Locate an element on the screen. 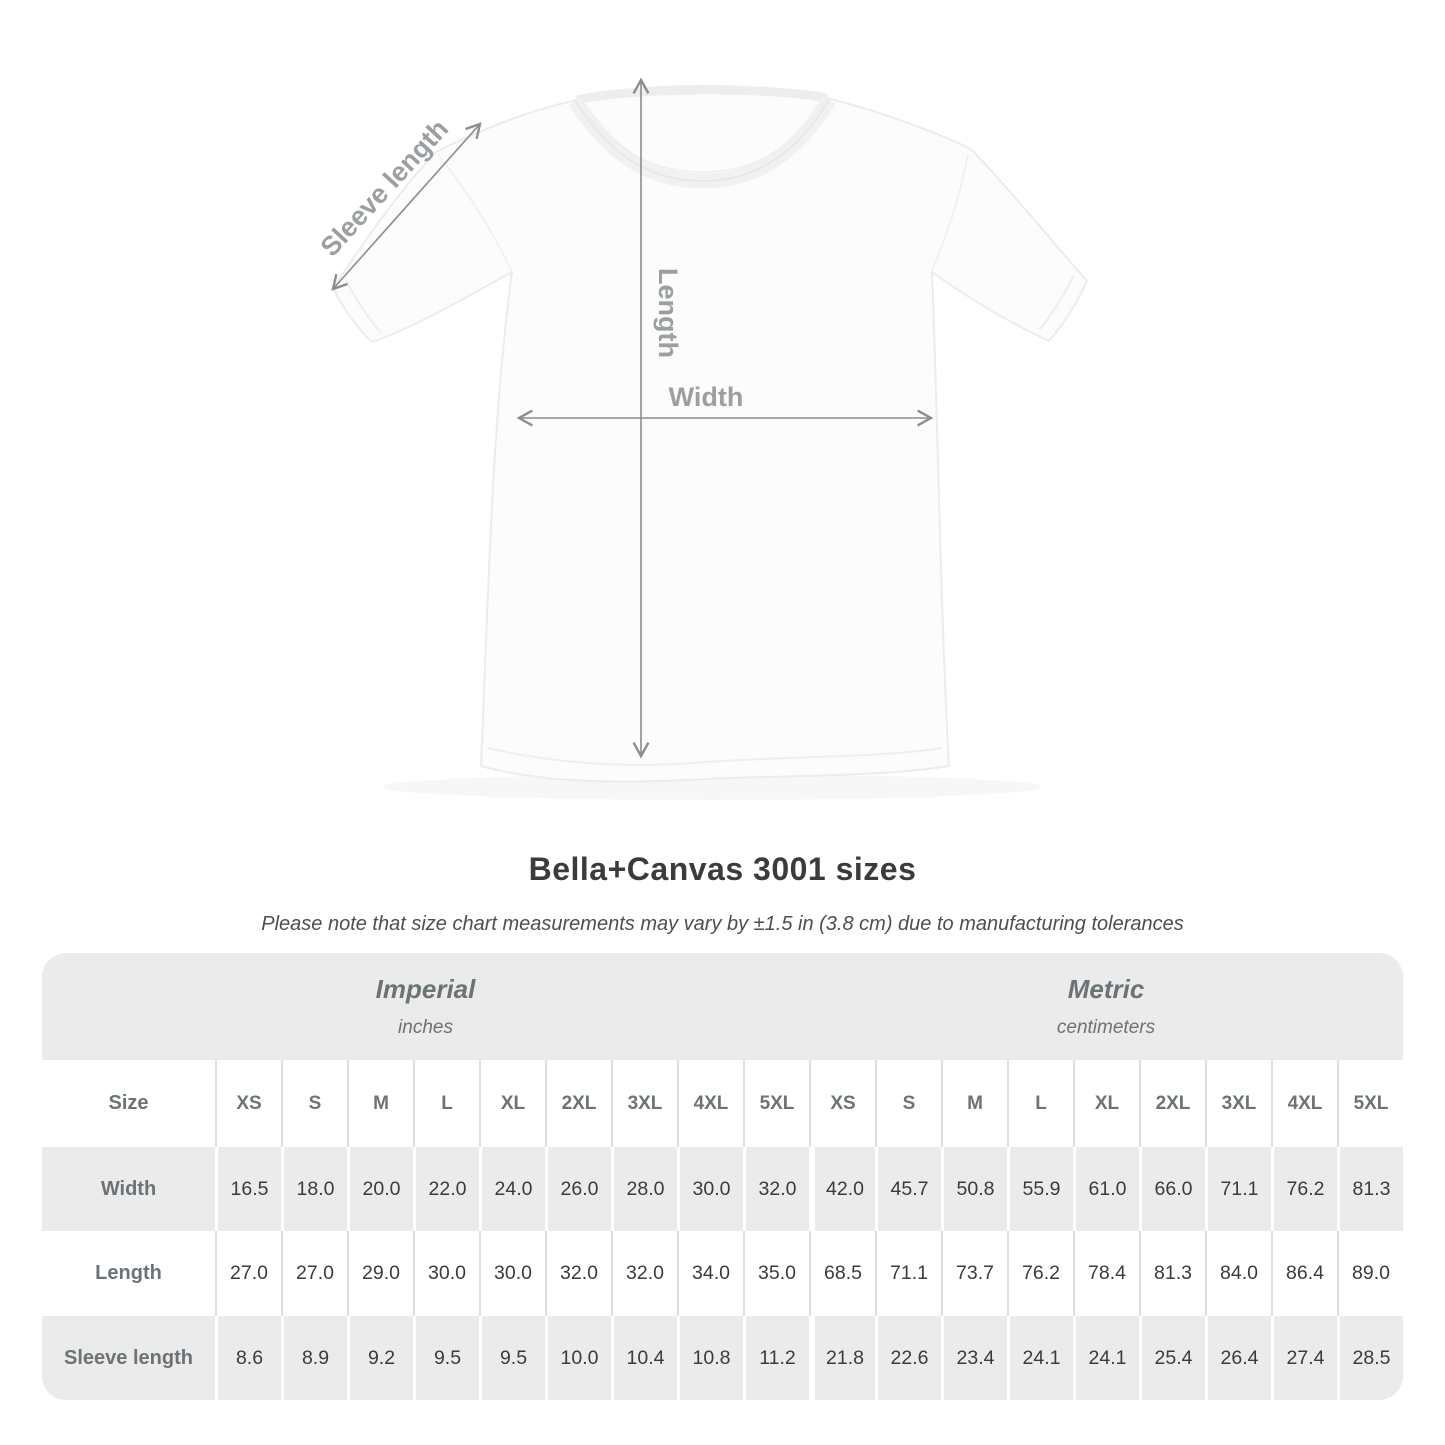  value-cell: 8.9 is located at coordinates (314, 1358).